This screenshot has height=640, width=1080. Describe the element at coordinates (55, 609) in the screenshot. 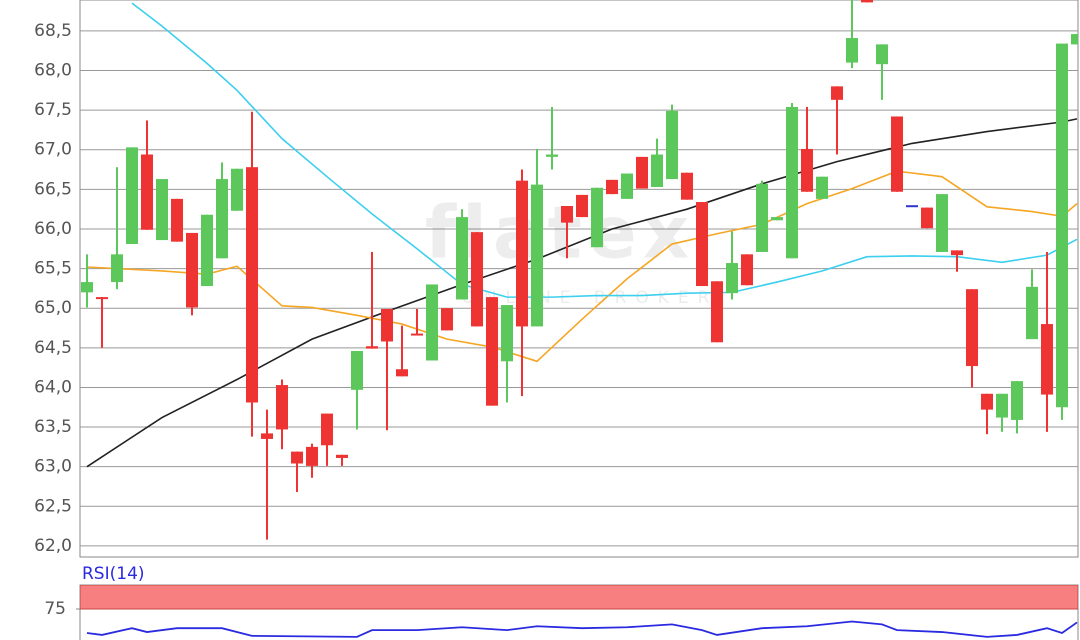

I see `y-tick-label: 75` at that location.